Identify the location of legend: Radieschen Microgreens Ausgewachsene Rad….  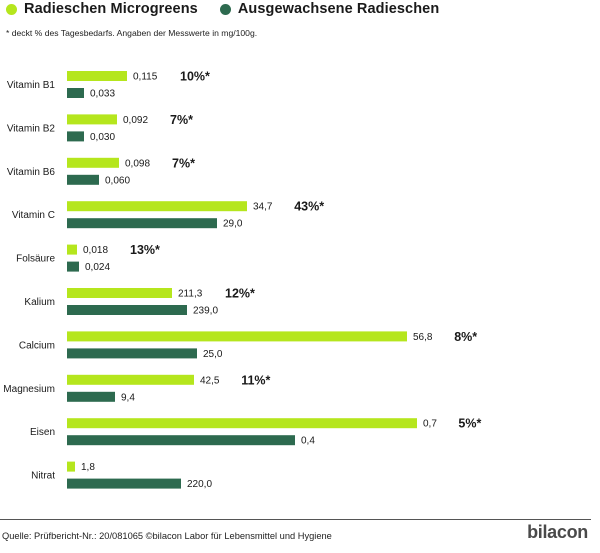
(233, 9).